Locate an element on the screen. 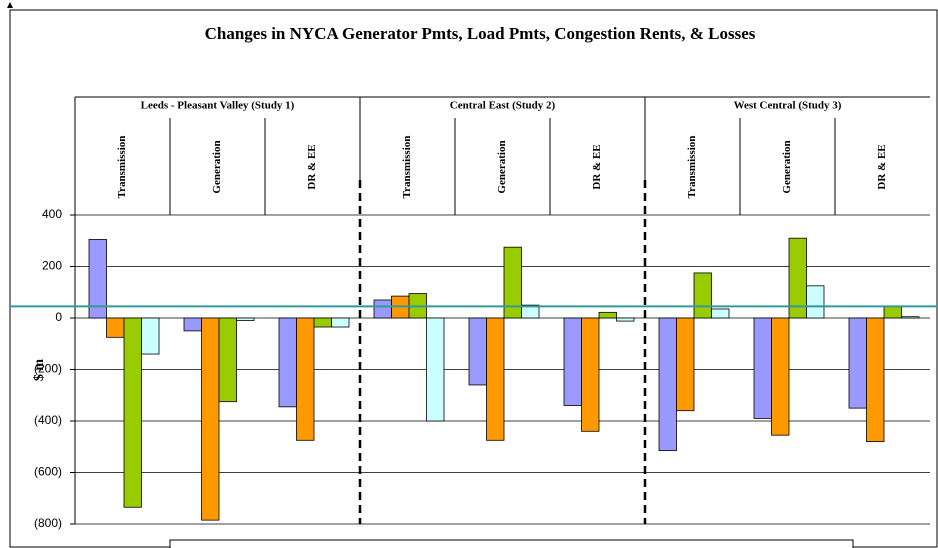  group-label: West Central (Study 3) is located at coordinates (788, 106).